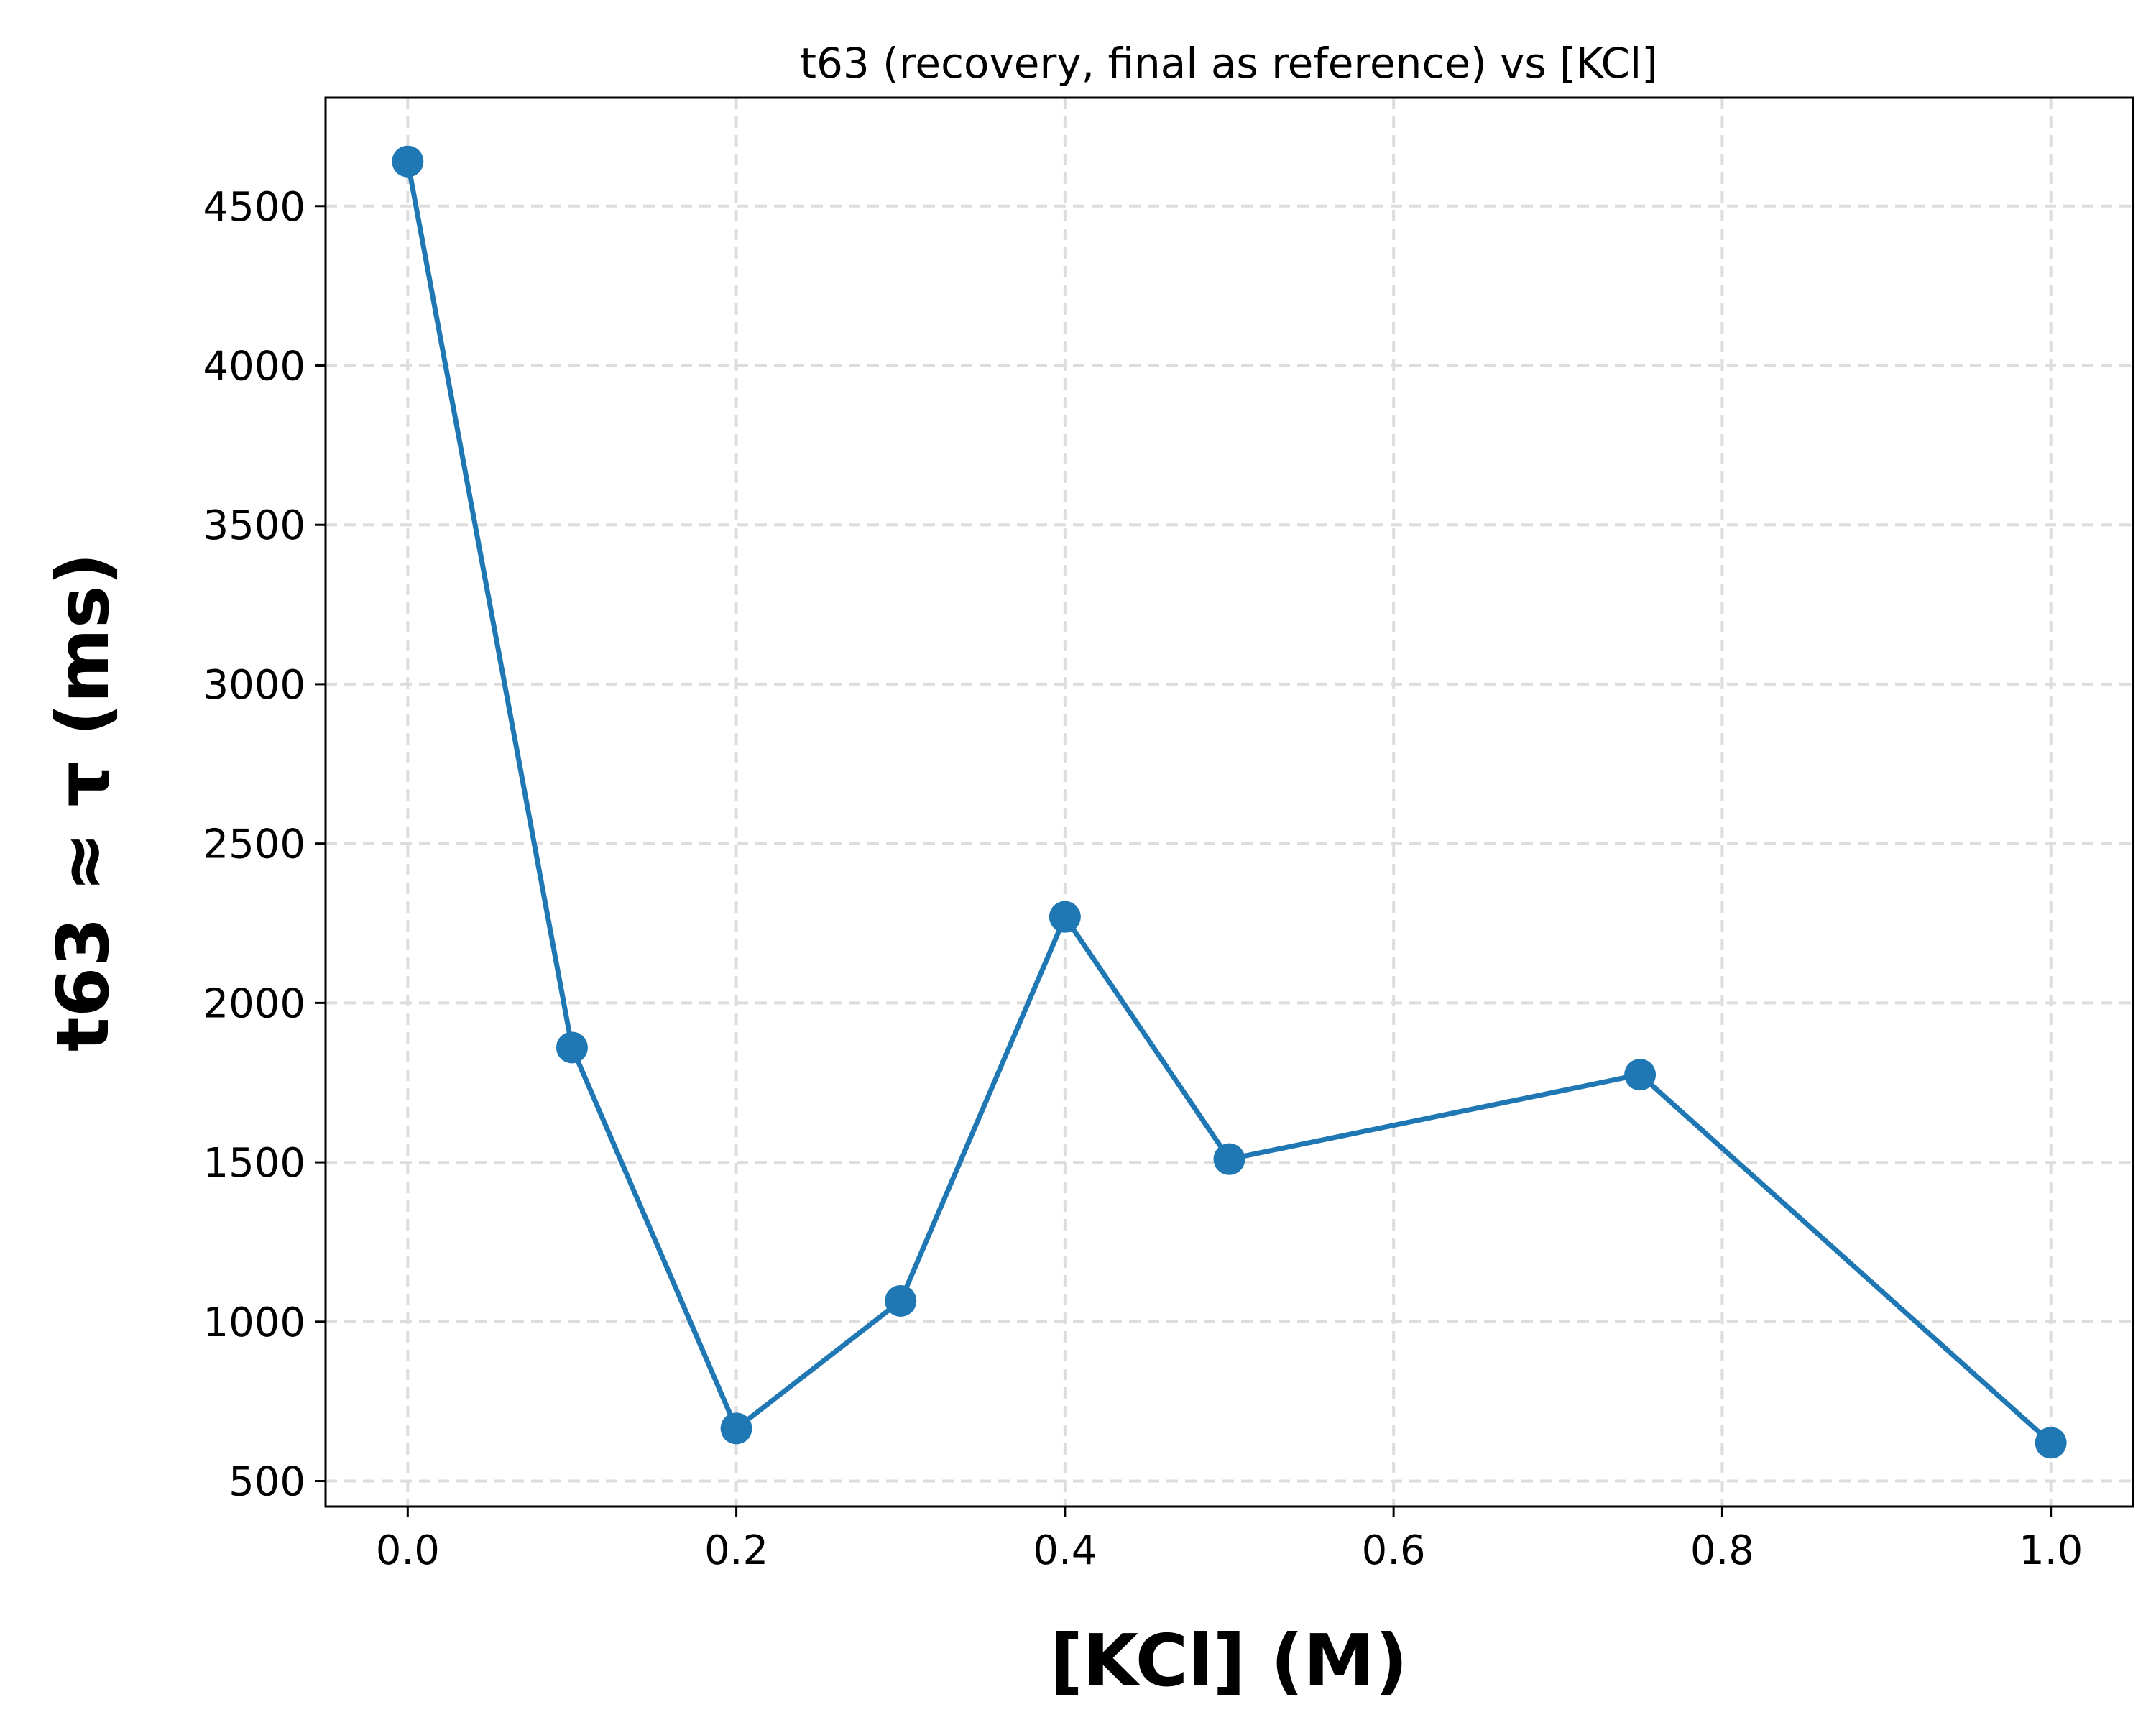  What do you see at coordinates (1722, 1550) in the screenshot?
I see `x-tick-label: 0.8` at bounding box center [1722, 1550].